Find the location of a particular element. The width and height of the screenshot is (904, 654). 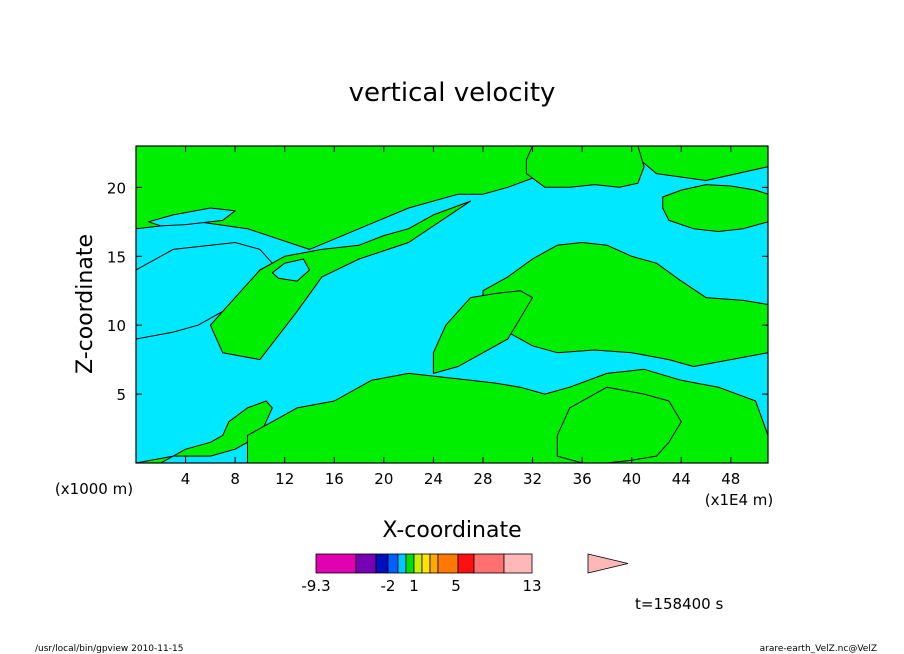

colorbar-arrow is located at coordinates (608, 563).